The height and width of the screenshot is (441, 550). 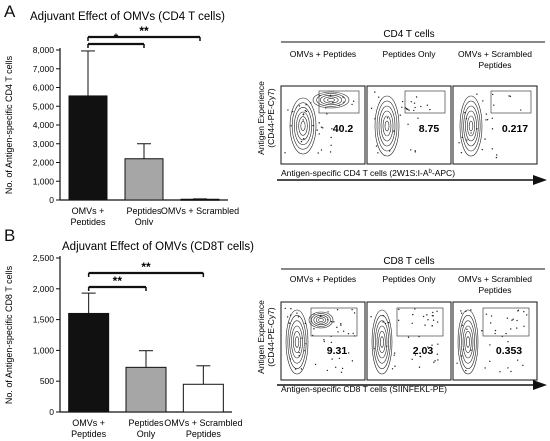 What do you see at coordinates (408, 34) in the screenshot?
I see `flow-title: CD4 T cells` at bounding box center [408, 34].